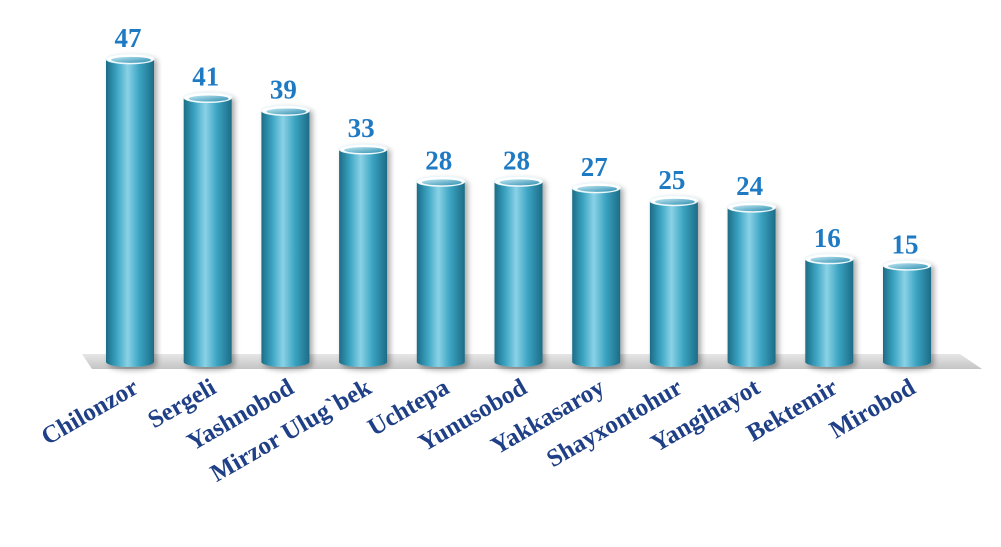 This screenshot has width=1001, height=547. What do you see at coordinates (594, 167) in the screenshot?
I see `value-label: 27` at bounding box center [594, 167].